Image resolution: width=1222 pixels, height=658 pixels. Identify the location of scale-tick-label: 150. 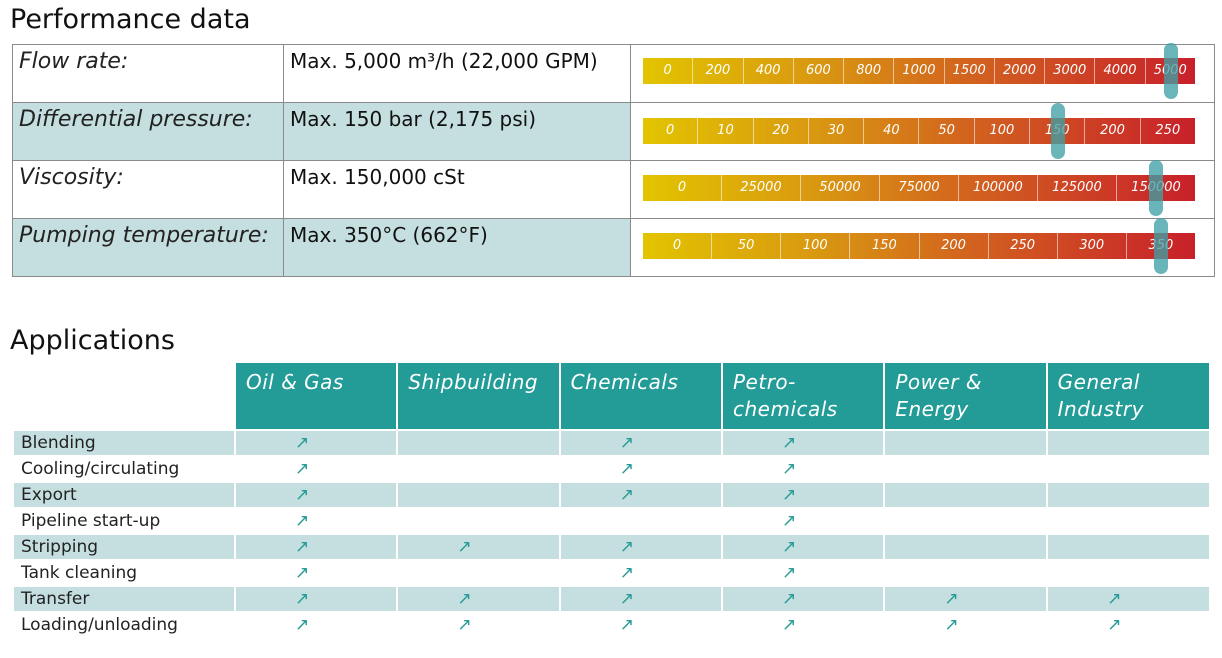
(885, 246).